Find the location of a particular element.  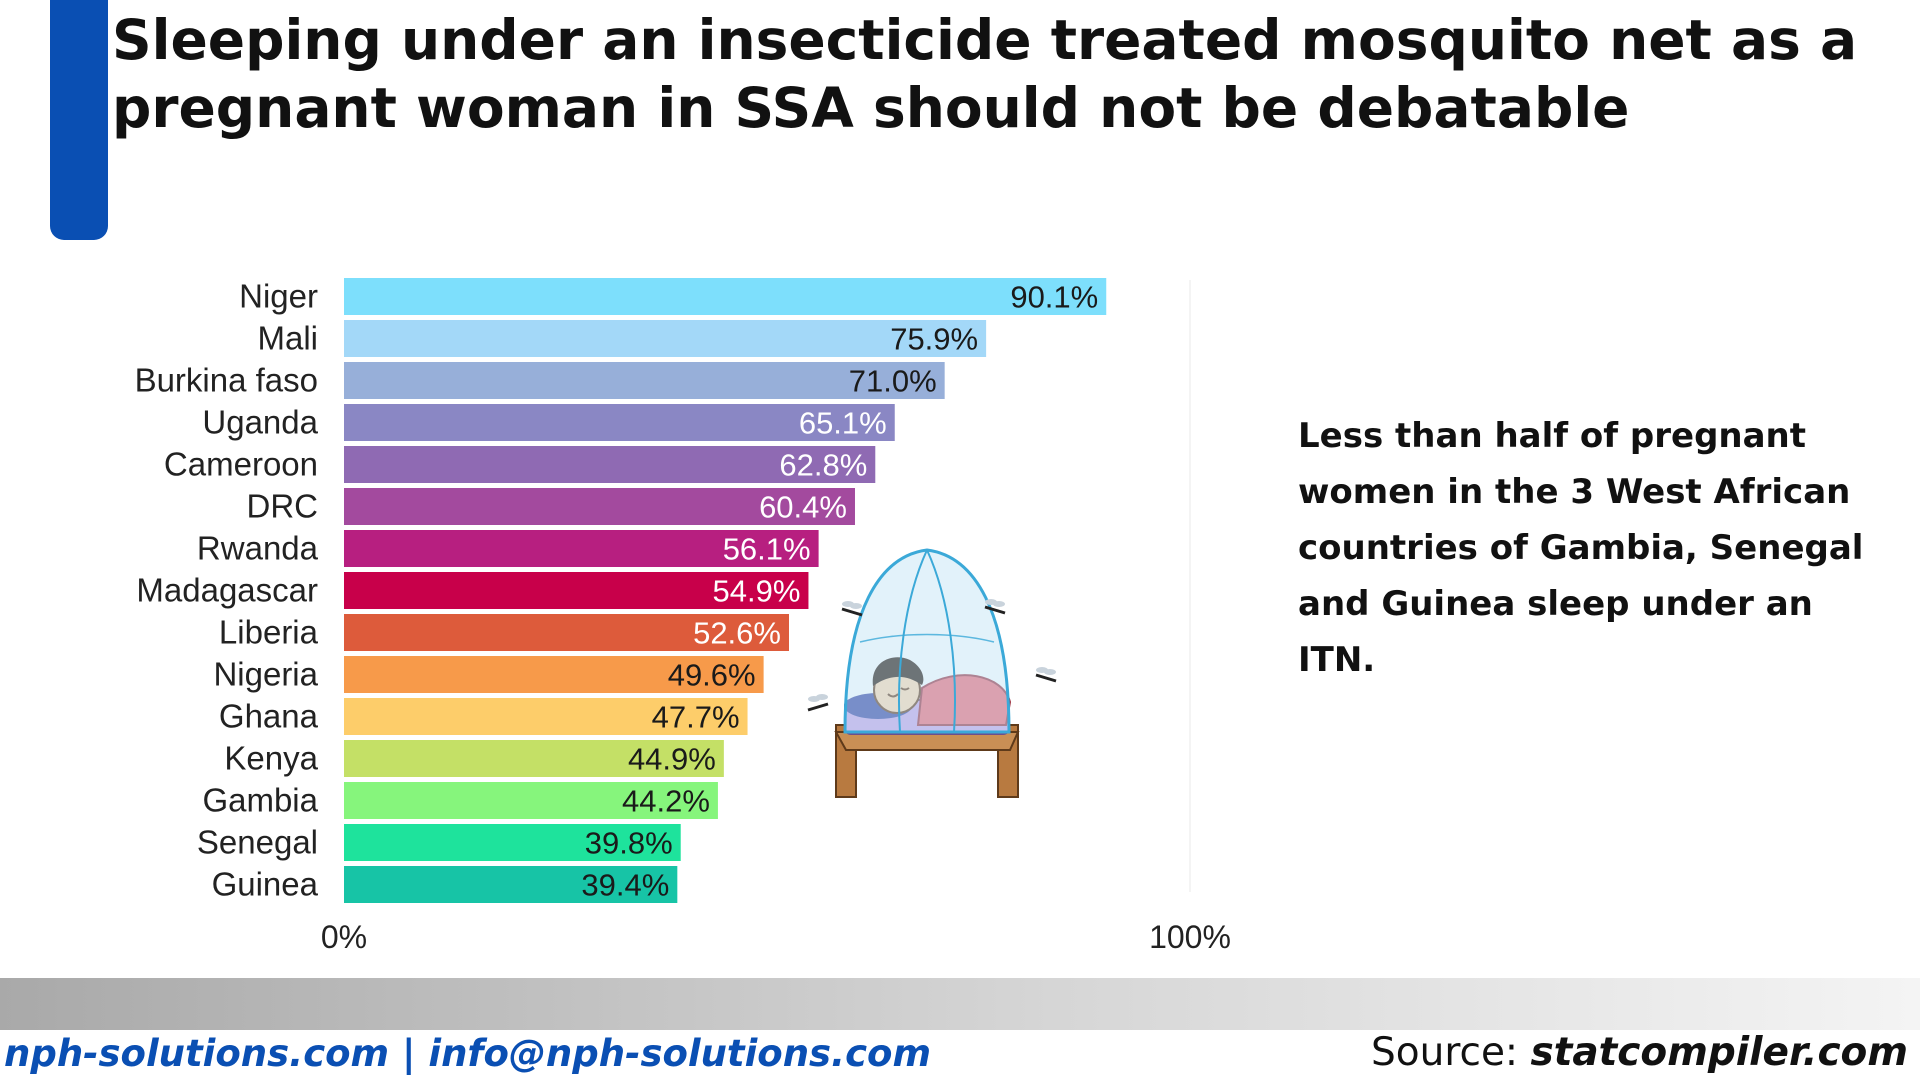

bar-drc is located at coordinates (599, 506).